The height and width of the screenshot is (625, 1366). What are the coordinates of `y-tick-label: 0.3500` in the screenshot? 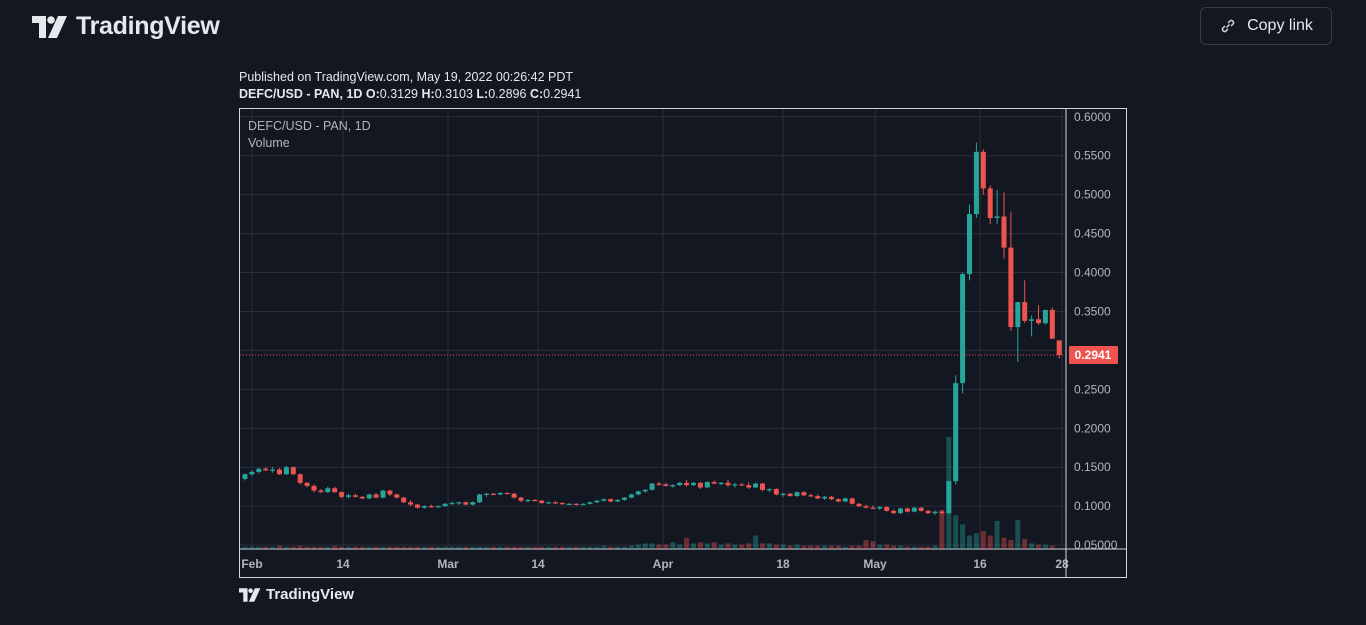 It's located at (1092, 311).